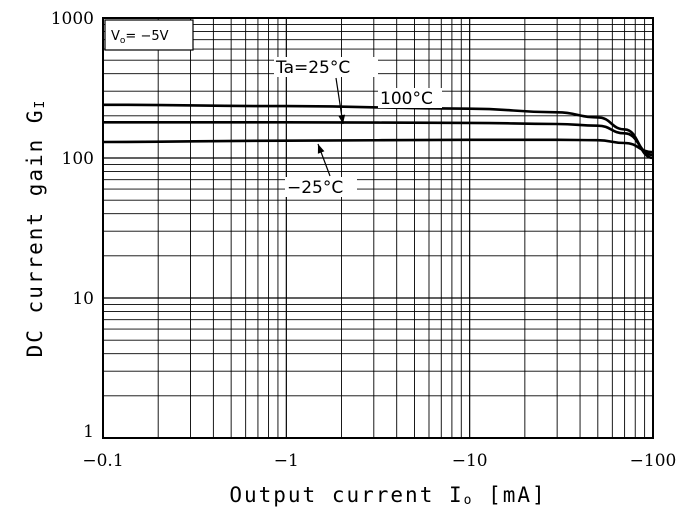 Image resolution: width=695 pixels, height=512 pixels. I want to click on series-group, so click(378, 131).